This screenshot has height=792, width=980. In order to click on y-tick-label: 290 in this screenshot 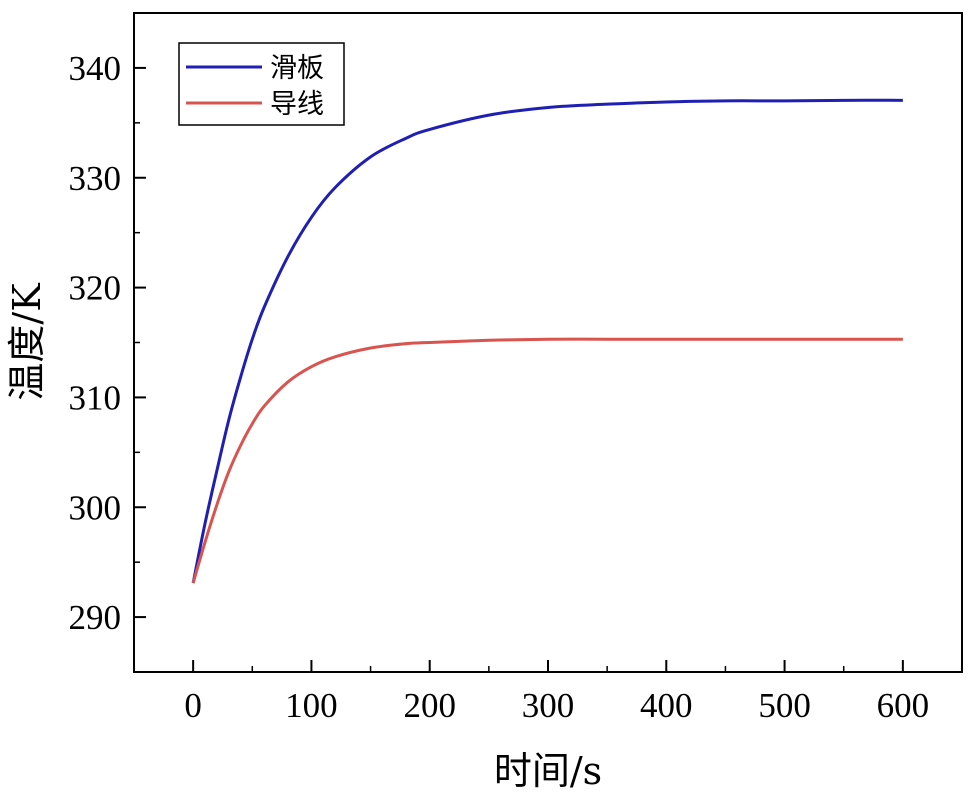, I will do `click(95, 617)`.